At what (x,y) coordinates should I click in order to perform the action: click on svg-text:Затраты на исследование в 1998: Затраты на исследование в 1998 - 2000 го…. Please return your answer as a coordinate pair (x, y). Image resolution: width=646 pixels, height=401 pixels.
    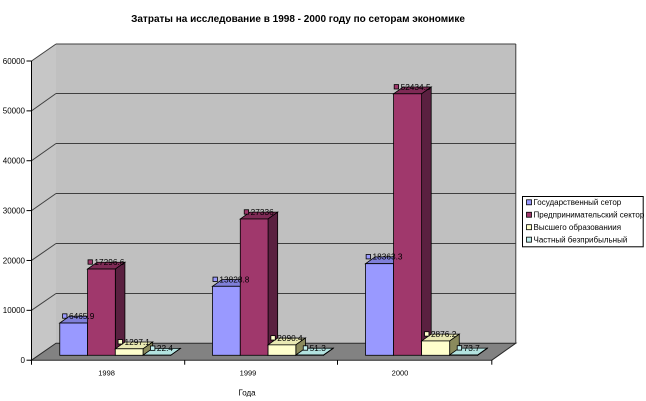
    Looking at the image, I should click on (298, 19).